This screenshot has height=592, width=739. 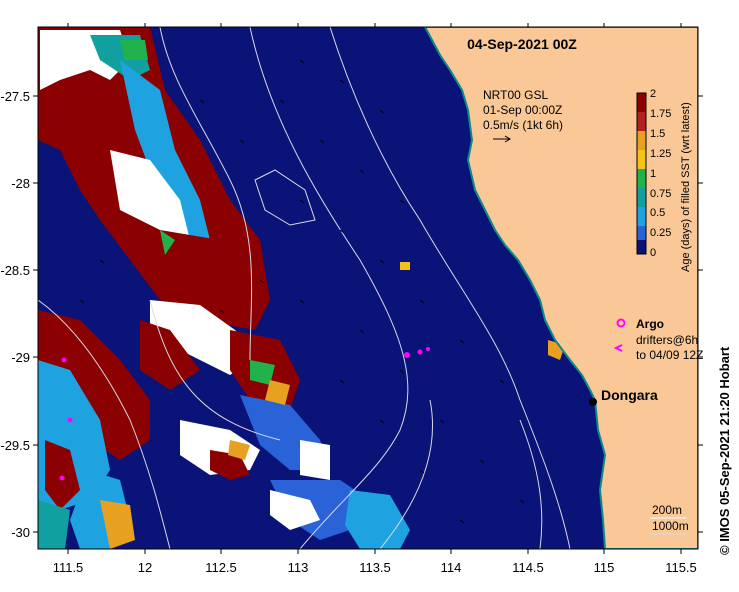 What do you see at coordinates (522, 110) in the screenshot?
I see `current-info-line: 01-Sep 00:00Z` at bounding box center [522, 110].